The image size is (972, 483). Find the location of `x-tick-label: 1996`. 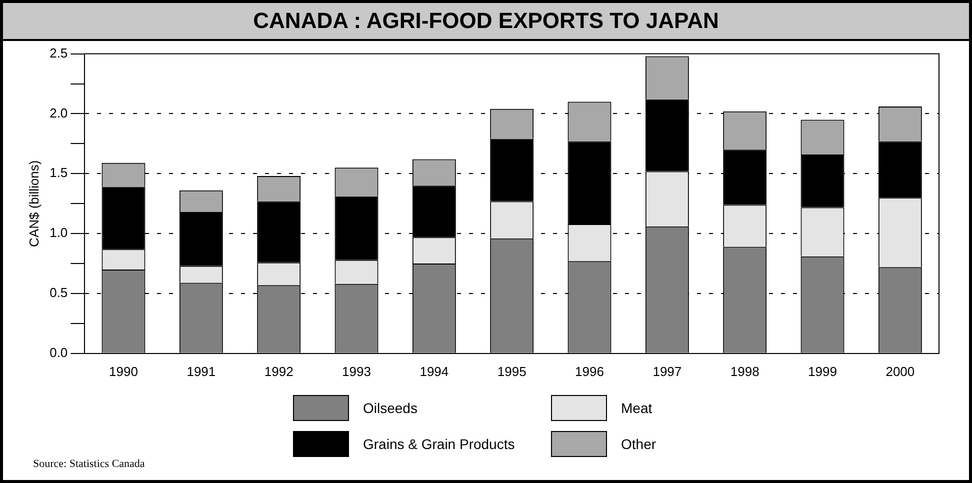

x-tick-label: 1996 is located at coordinates (589, 371).